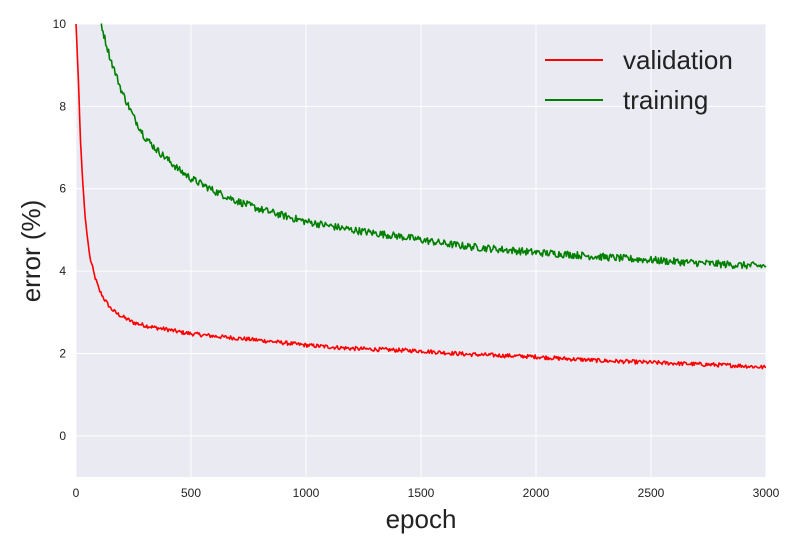 This screenshot has width=800, height=550. What do you see at coordinates (665, 100) in the screenshot?
I see `legend-label-training: training` at bounding box center [665, 100].